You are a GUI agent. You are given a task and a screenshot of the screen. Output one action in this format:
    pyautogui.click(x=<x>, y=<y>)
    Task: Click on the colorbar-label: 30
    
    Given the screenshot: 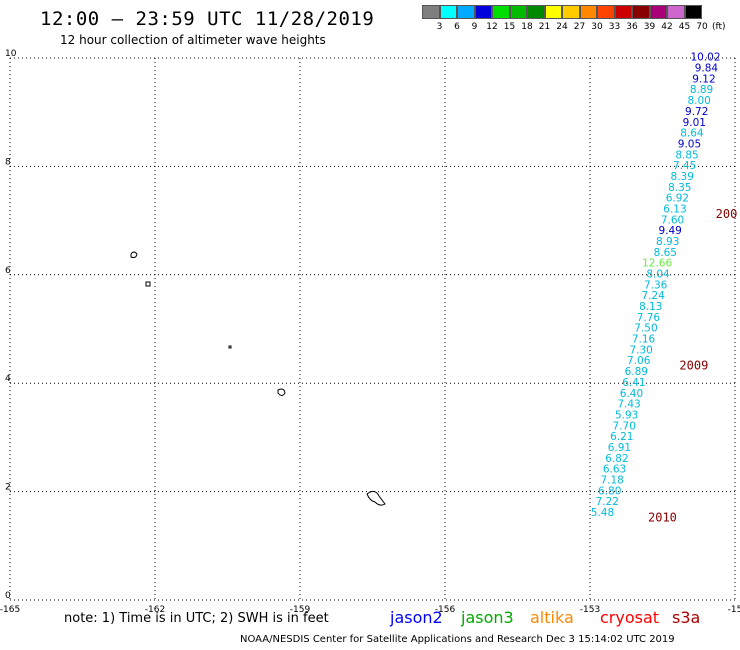 What is the action you would take?
    pyautogui.click(x=597, y=27)
    